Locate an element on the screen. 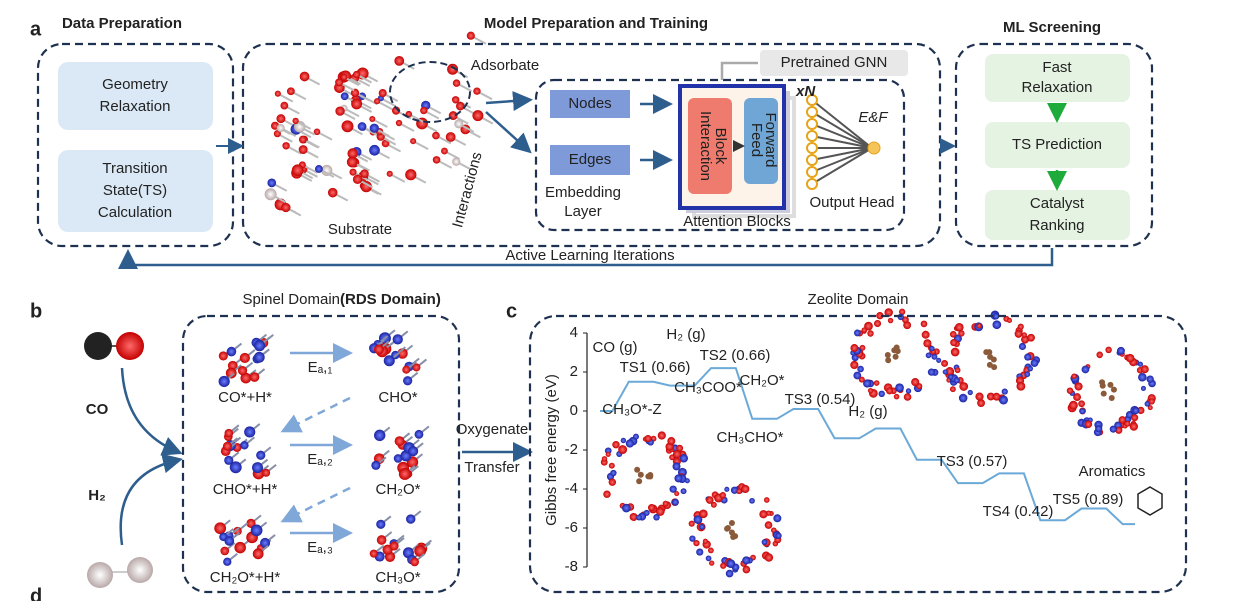 The width and height of the screenshot is (1244, 601). gnn-box is located at coordinates (720, 155).